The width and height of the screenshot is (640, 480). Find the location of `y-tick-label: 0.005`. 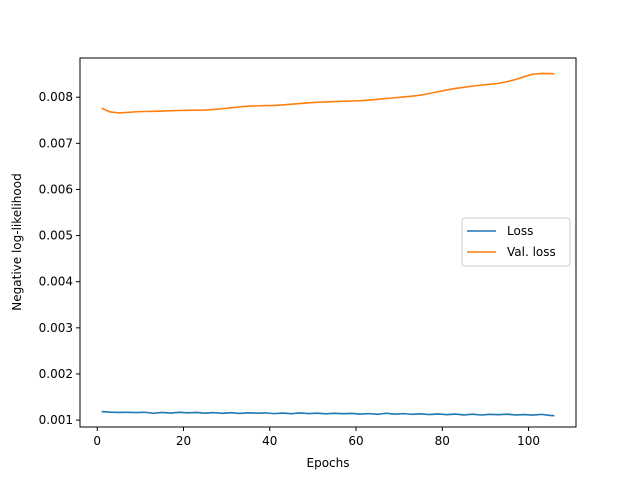

y-tick-label: 0.005 is located at coordinates (56, 236).